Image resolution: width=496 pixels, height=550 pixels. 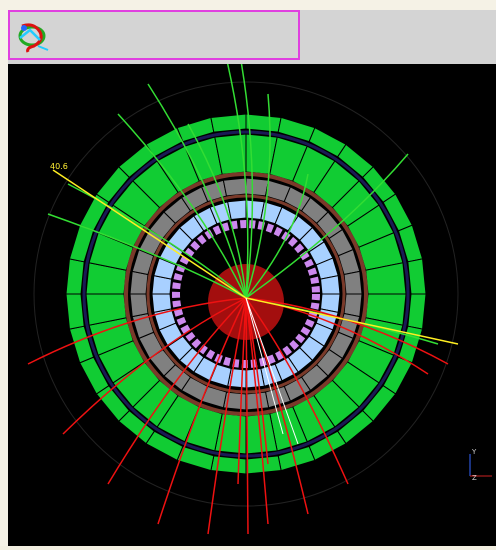 What do you see at coordinates (59, 166) in the screenshot?
I see `track-energy-label: 40.6` at bounding box center [59, 166].